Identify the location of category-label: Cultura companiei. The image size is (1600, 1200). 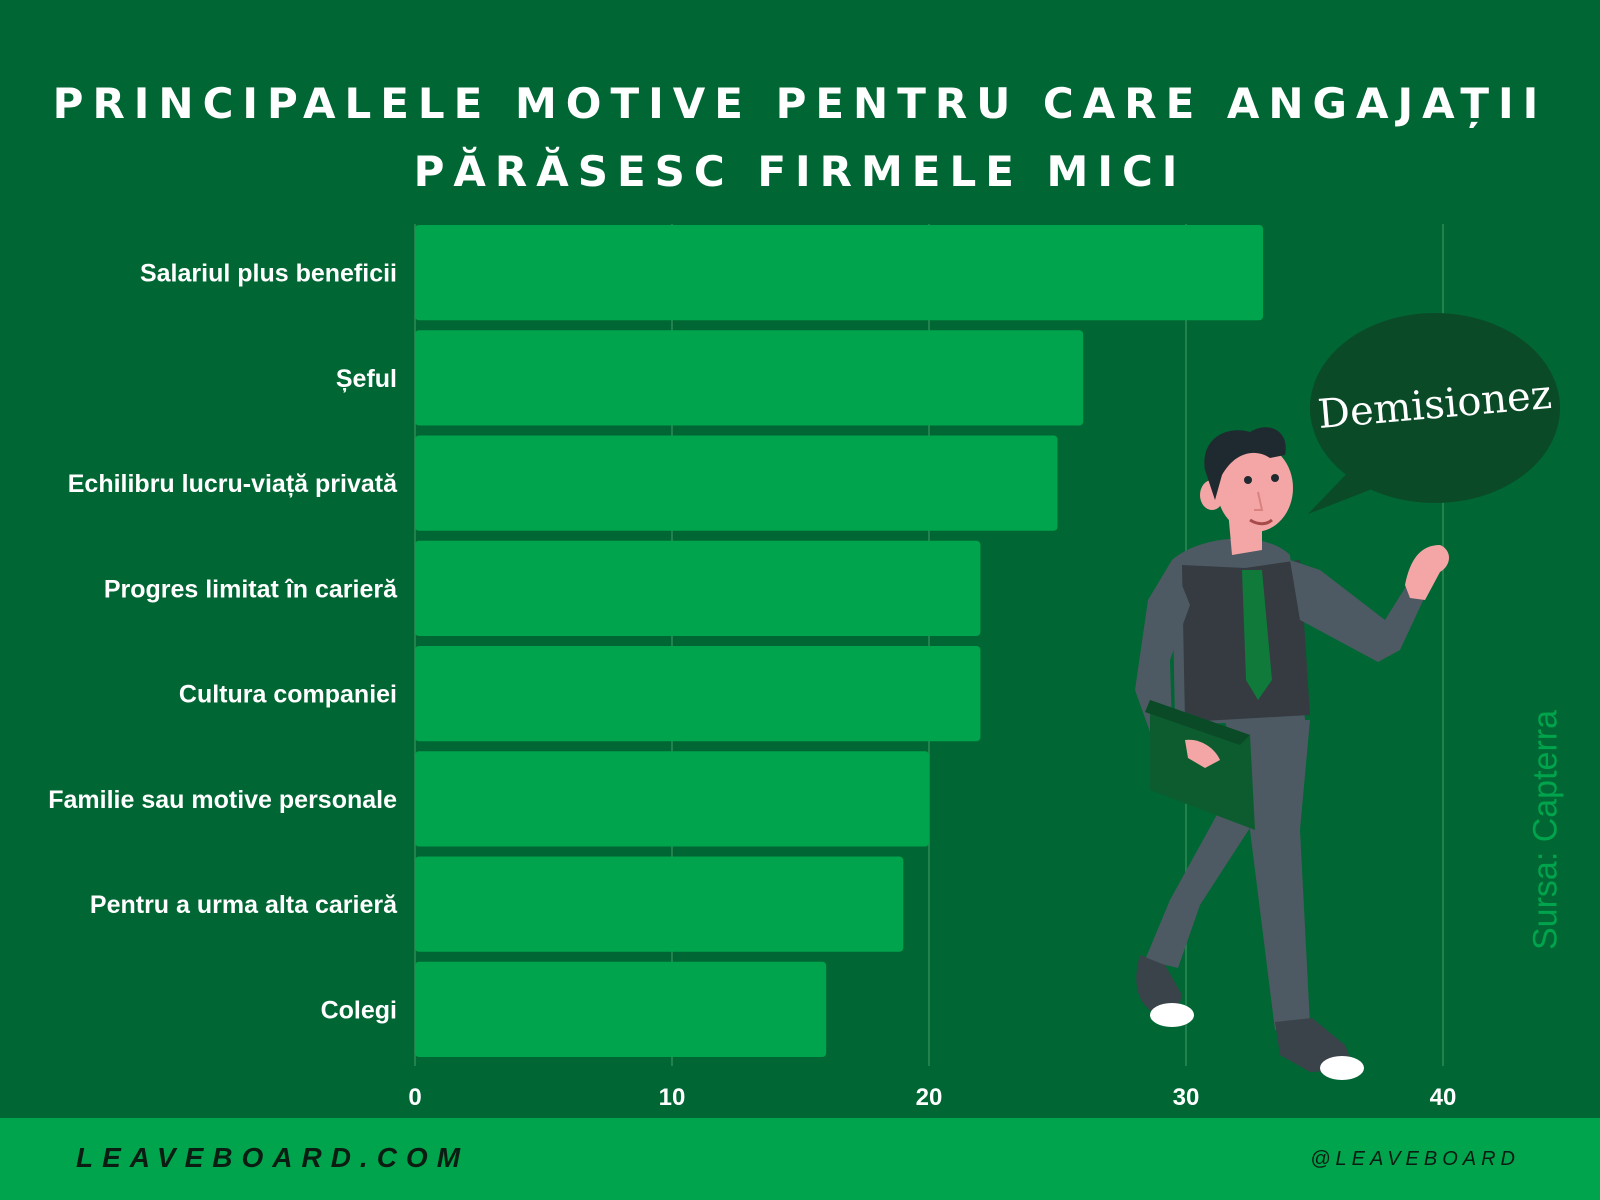
(288, 695).